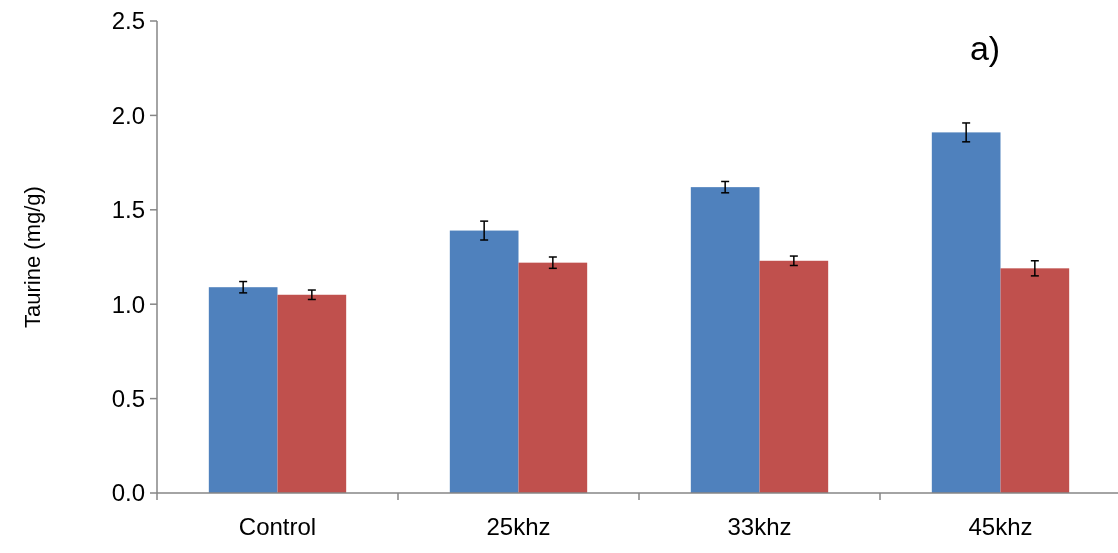  Describe the element at coordinates (128, 304) in the screenshot. I see `y-tick-label: 1.0` at that location.